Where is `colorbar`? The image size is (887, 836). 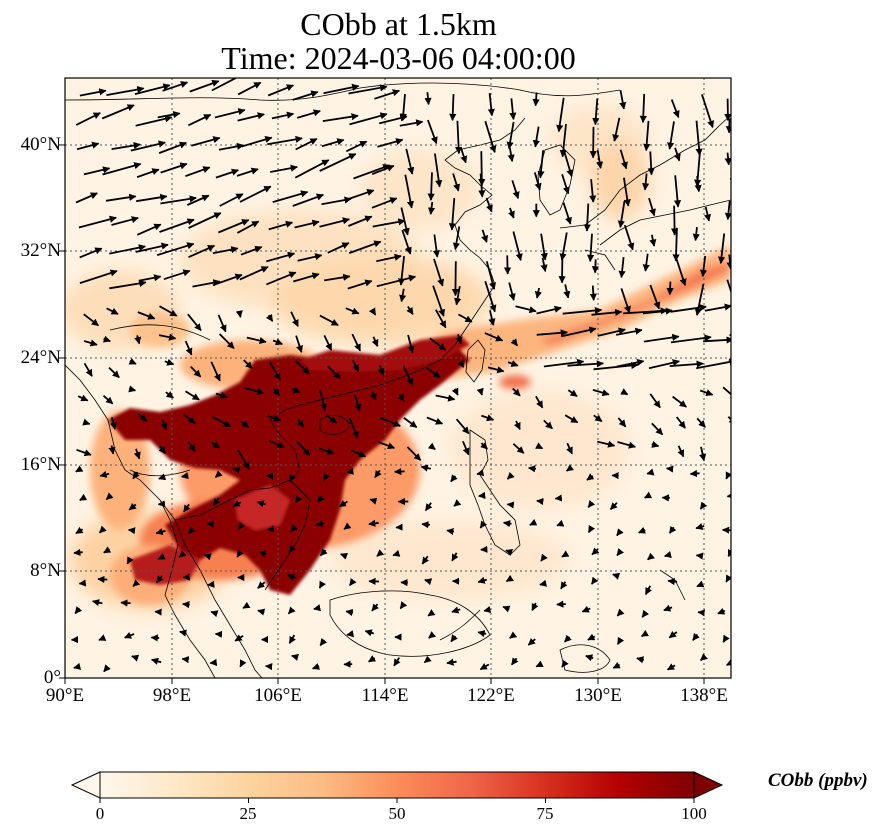
colorbar is located at coordinates (397, 787).